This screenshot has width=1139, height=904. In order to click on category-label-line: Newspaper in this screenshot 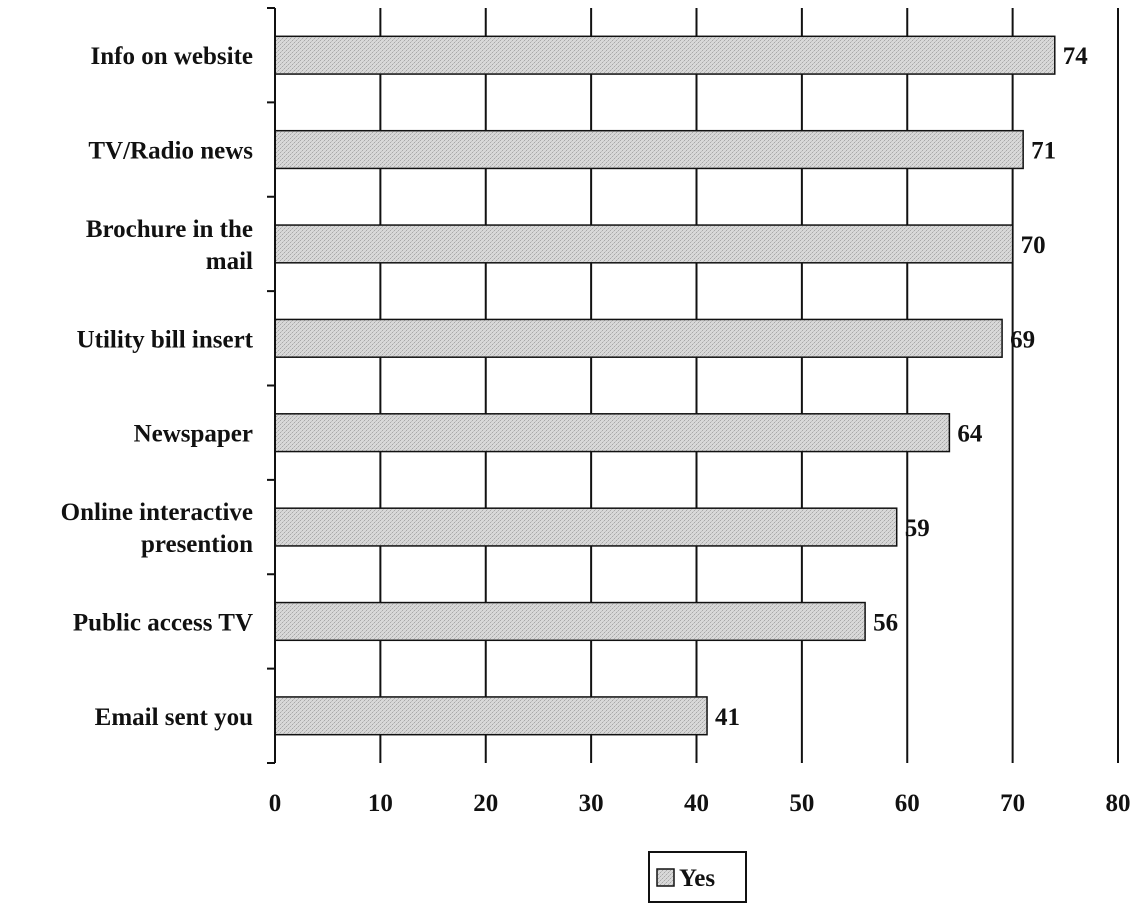, I will do `click(193, 434)`.